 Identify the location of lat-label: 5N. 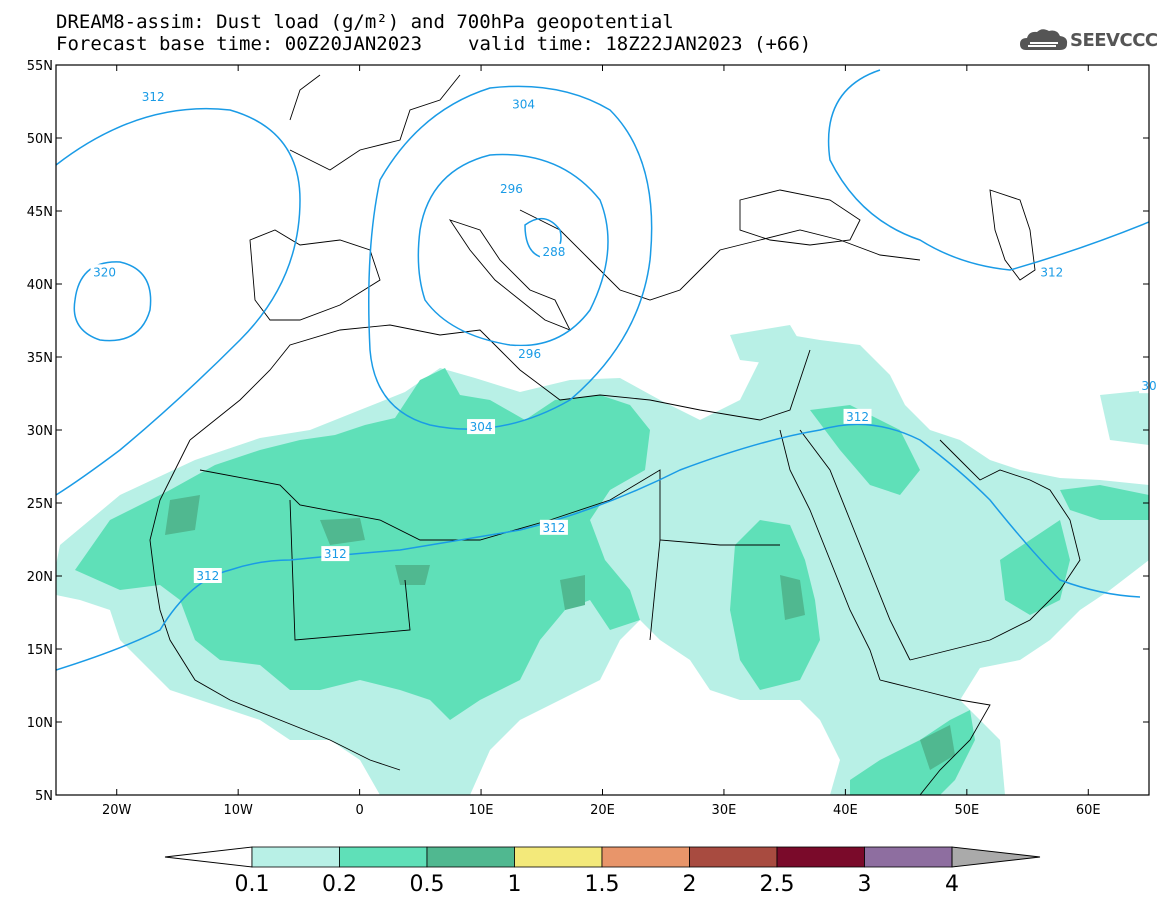
(44, 796).